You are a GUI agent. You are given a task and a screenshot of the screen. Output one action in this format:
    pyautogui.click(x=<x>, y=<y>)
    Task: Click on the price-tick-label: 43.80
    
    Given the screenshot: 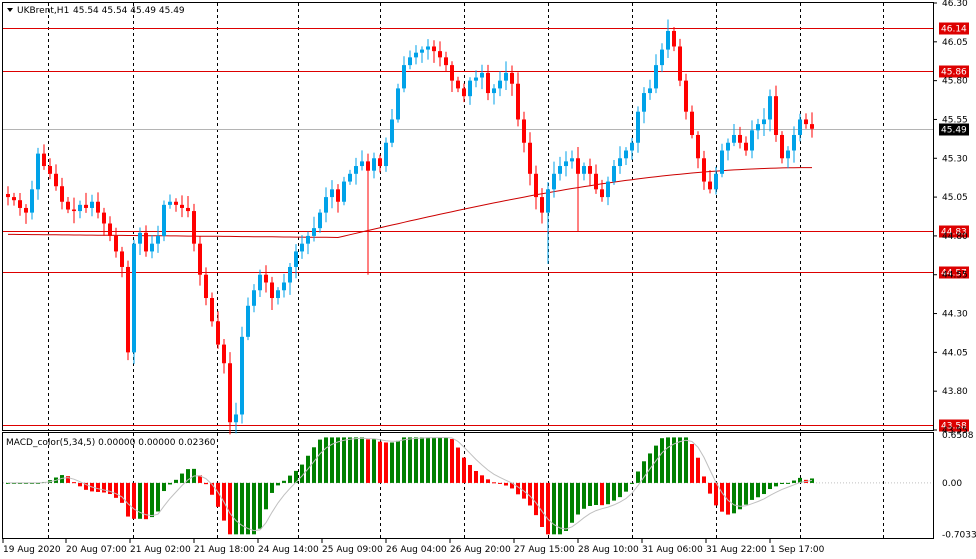 What is the action you would take?
    pyautogui.click(x=955, y=392)
    